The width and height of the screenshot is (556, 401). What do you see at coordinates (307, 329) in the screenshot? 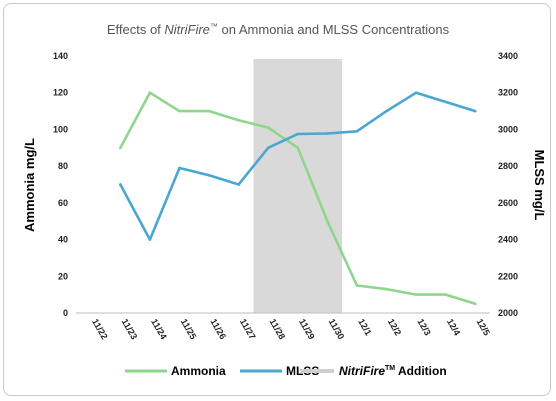
I see `x-tick-label: 11/29` at bounding box center [307, 329].